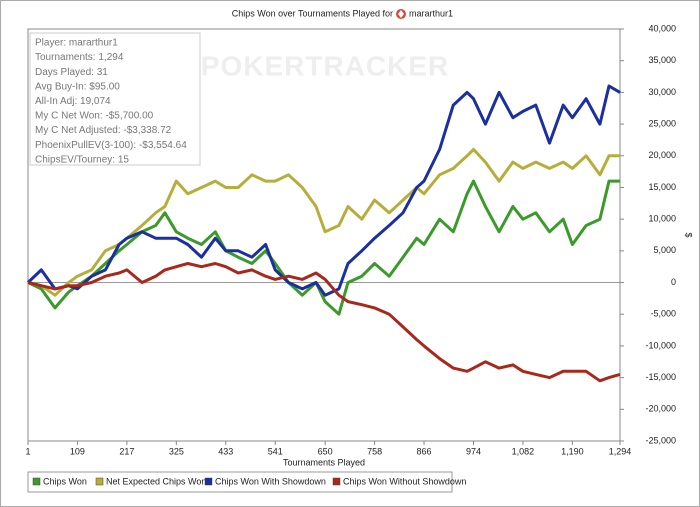  What do you see at coordinates (324, 462) in the screenshot?
I see `x-axis-label: Tournaments Played` at bounding box center [324, 462].